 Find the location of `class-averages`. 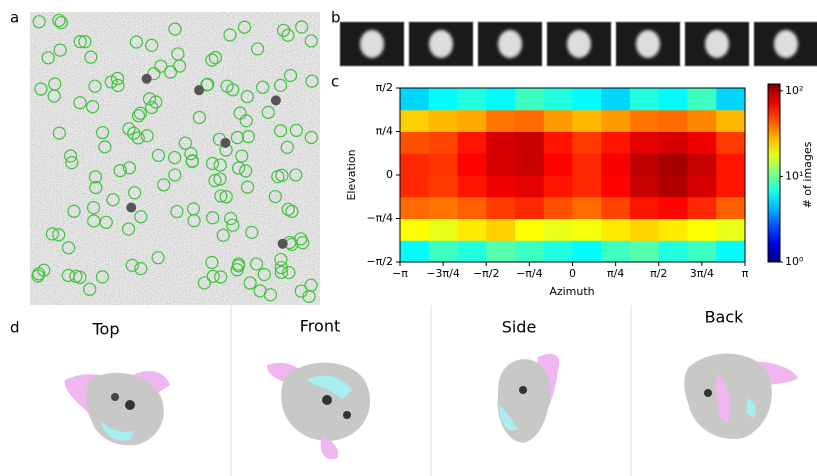

class-averages is located at coordinates (578, 44).